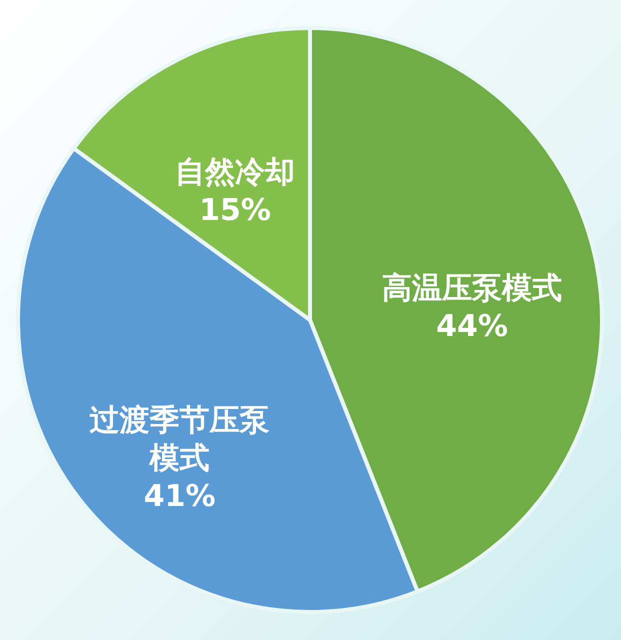  I want to click on data-label: 41%, so click(180, 496).